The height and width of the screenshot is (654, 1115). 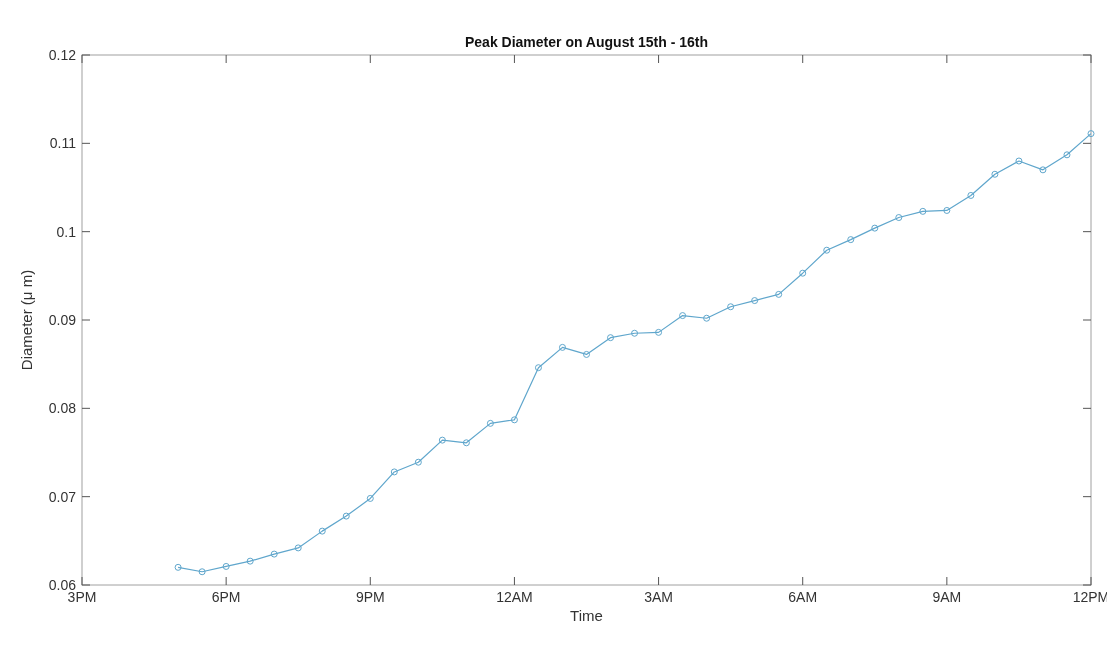 What do you see at coordinates (586, 615) in the screenshot?
I see `x-axis-title: Time` at bounding box center [586, 615].